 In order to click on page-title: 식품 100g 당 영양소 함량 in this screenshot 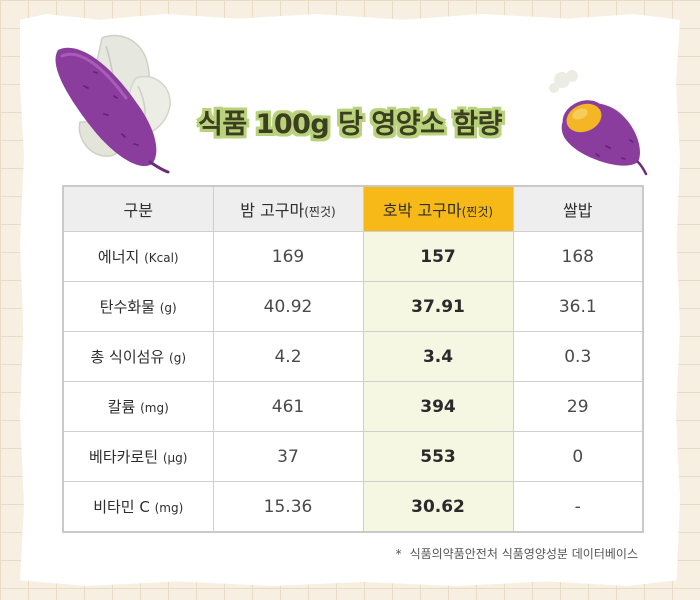, I will do `click(350, 124)`.